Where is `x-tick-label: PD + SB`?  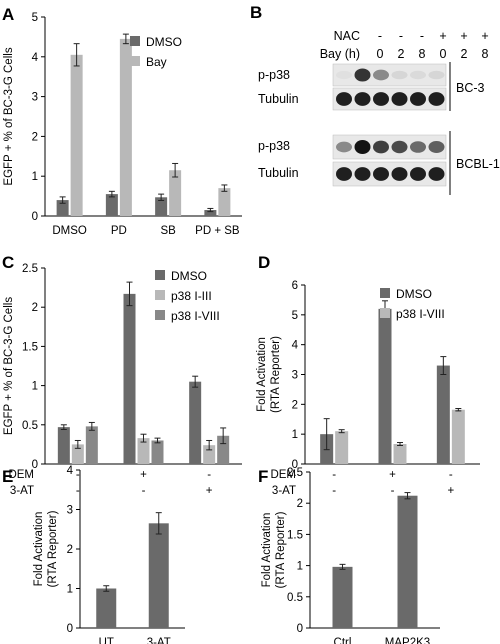 x-tick-label: PD + SB is located at coordinates (217, 231).